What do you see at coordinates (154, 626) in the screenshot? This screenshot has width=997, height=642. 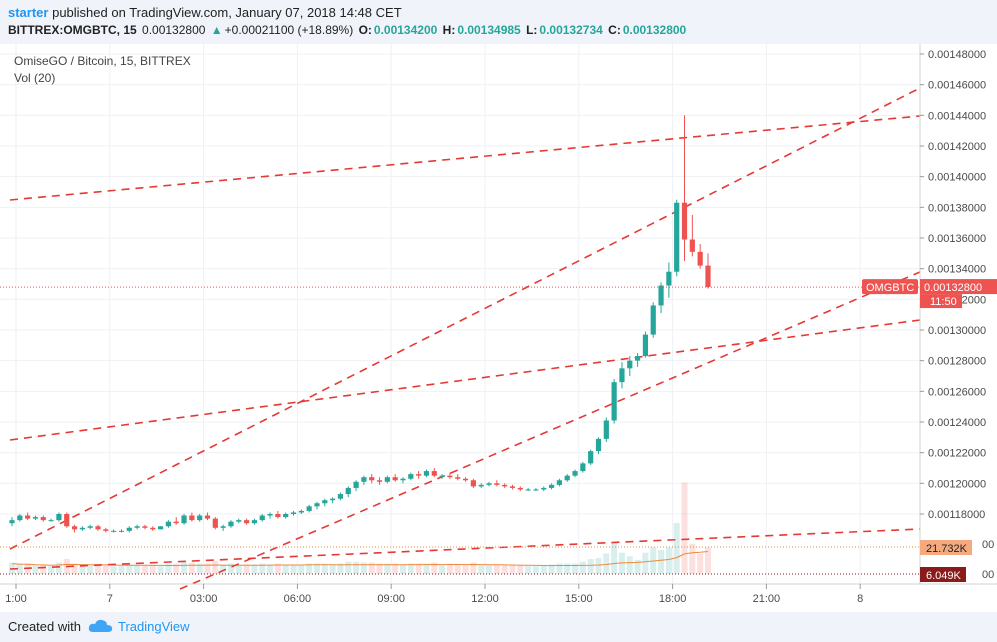 I see `tradingview-link: TradingView` at bounding box center [154, 626].